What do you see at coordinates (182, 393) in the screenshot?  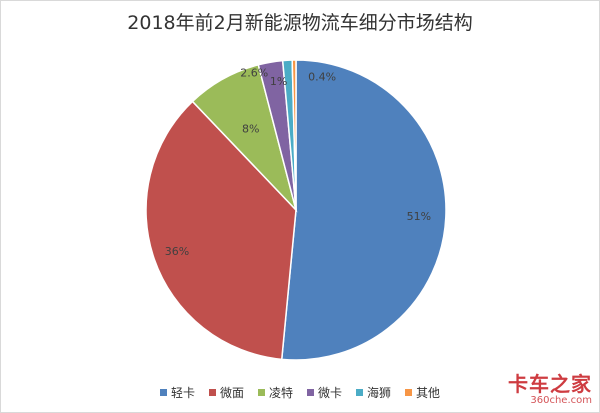 I see `legend-label-1: 轻卡` at bounding box center [182, 393].